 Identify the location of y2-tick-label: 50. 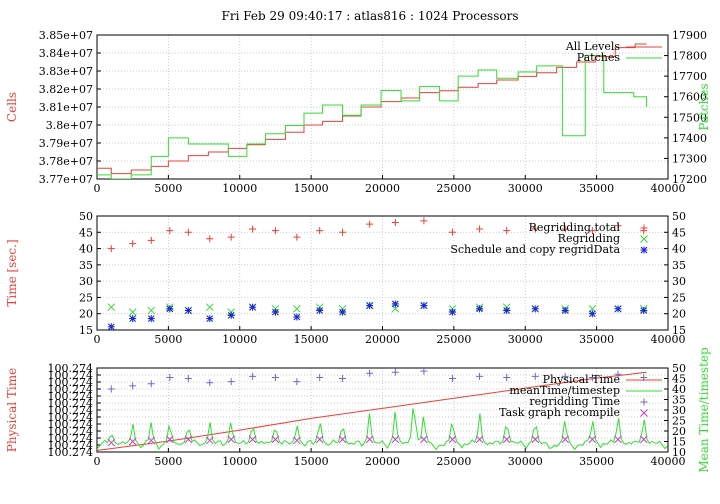
(679, 368).